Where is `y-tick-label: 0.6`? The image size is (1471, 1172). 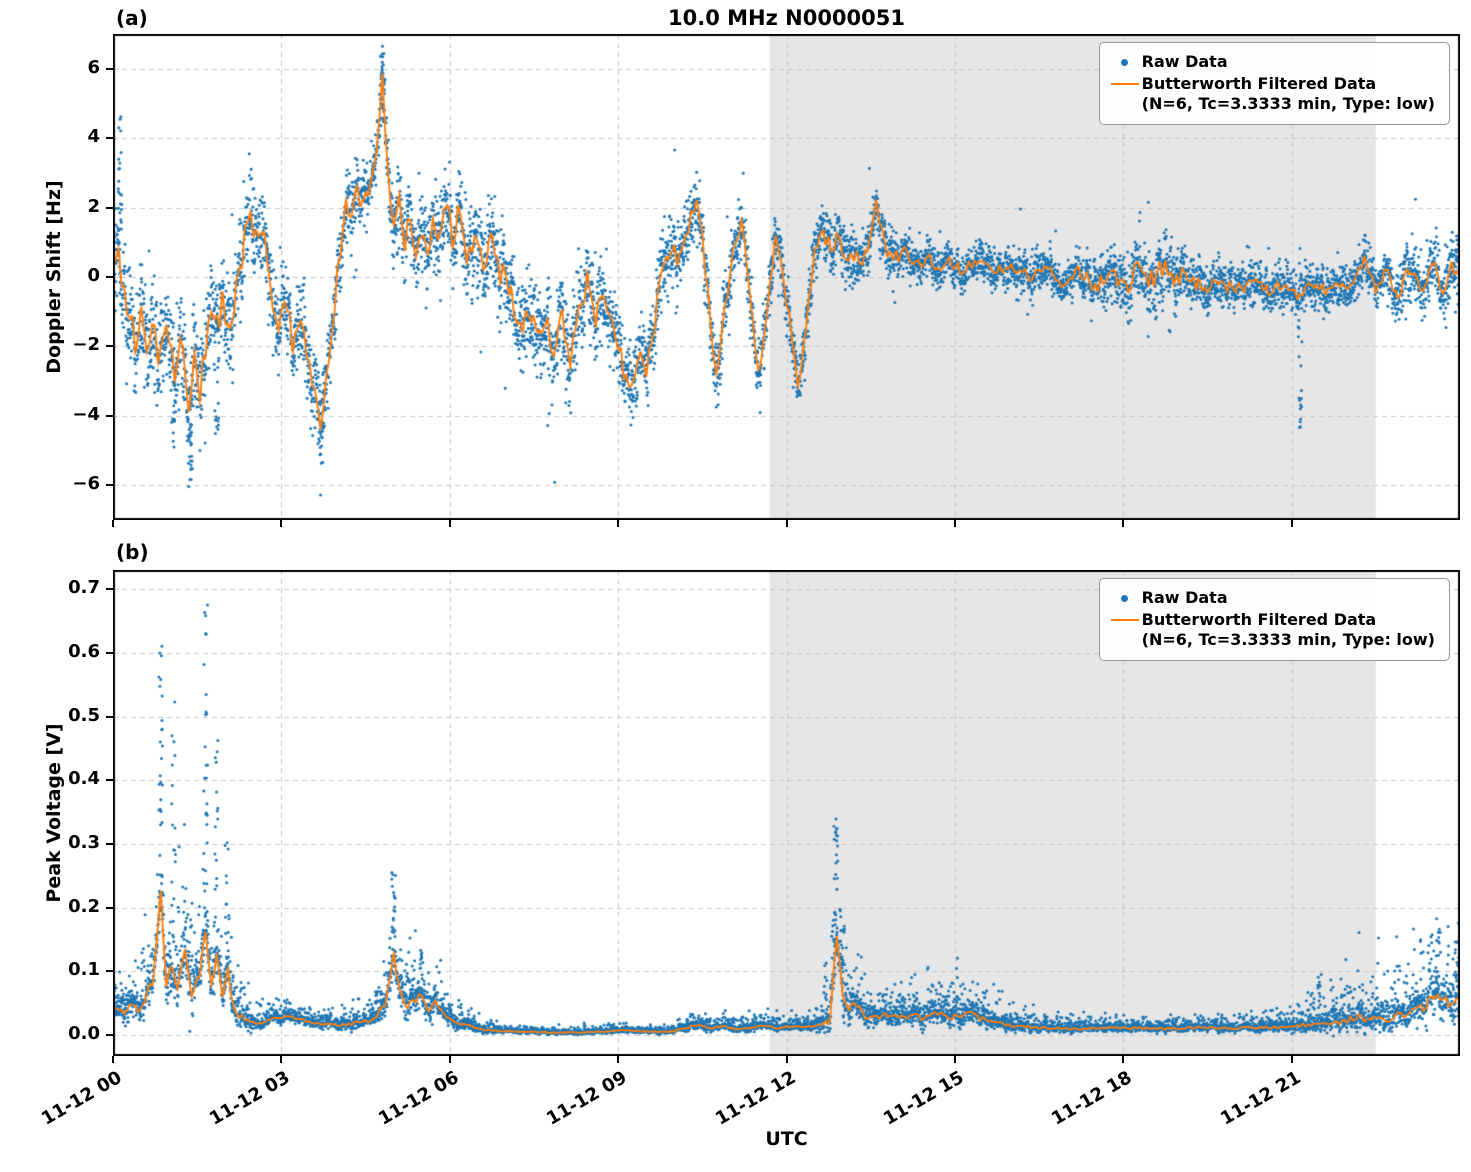
y-tick-label: 0.6 is located at coordinates (84, 651).